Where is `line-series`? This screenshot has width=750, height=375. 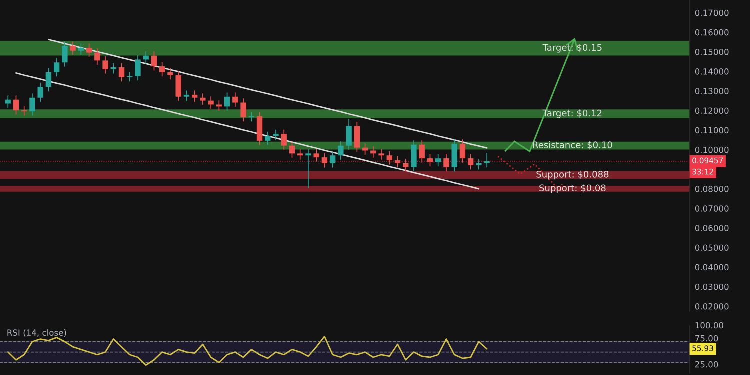
line-series is located at coordinates (247, 351).